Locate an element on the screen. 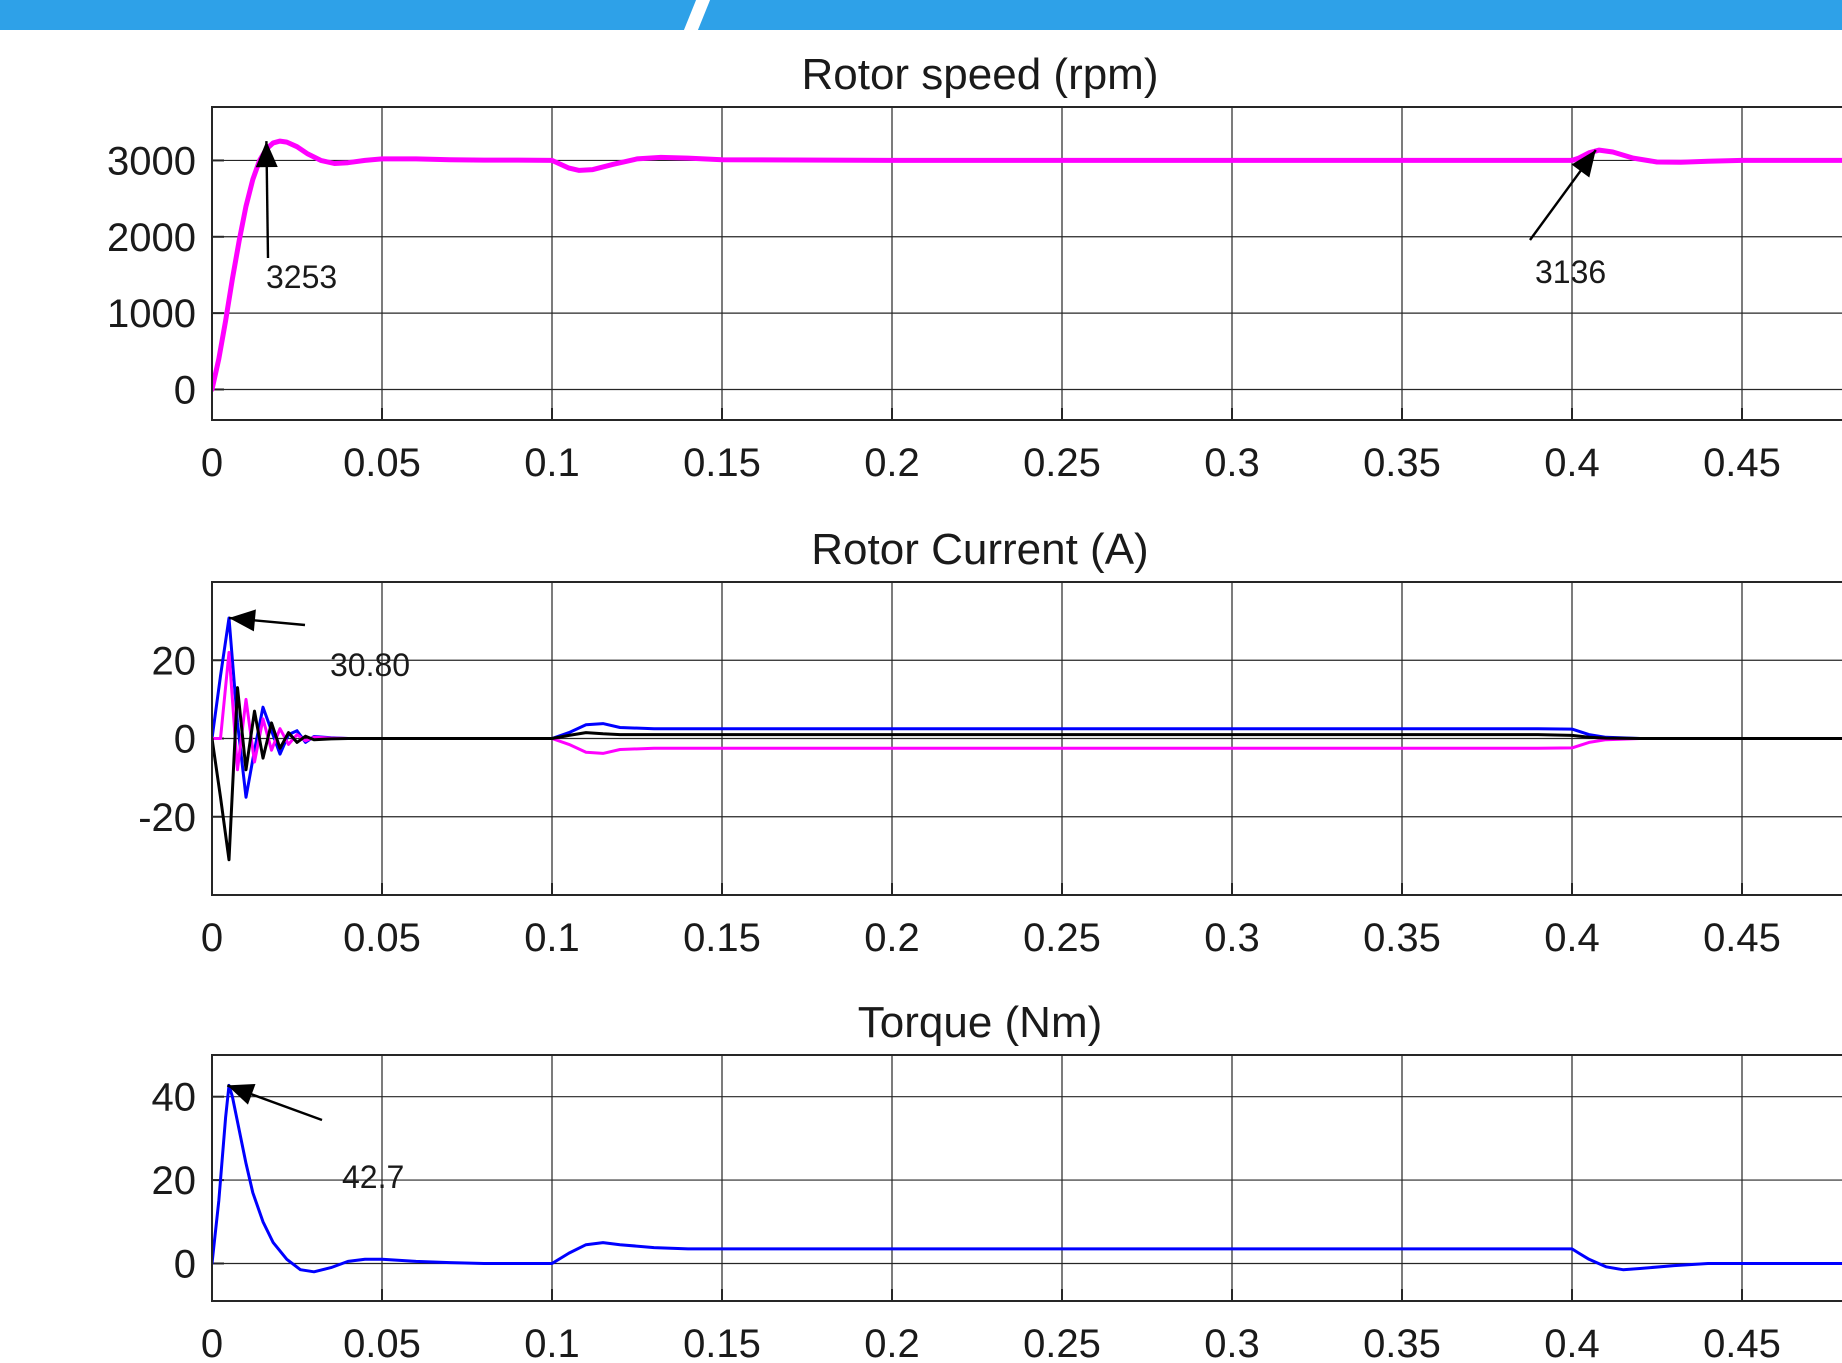  torque-x-tick-label: 0.2 is located at coordinates (892, 1342).